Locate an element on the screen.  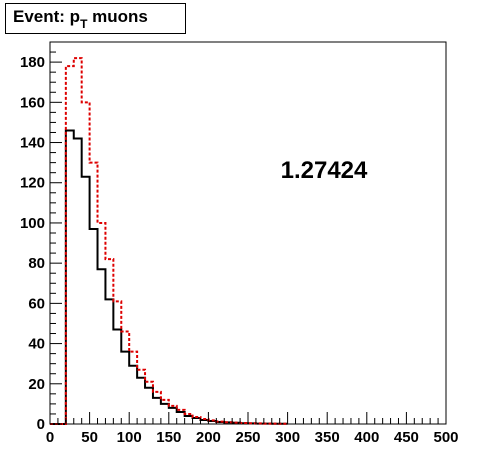
x-tick-label: 500 is located at coordinates (445, 437).